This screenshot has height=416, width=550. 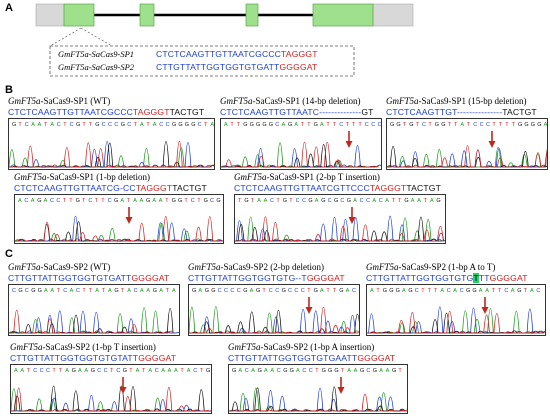 What do you see at coordinates (59, 101) in the screenshot?
I see `b1-title: GmFT5a-SaCas9-SP1 (WT)` at bounding box center [59, 101].